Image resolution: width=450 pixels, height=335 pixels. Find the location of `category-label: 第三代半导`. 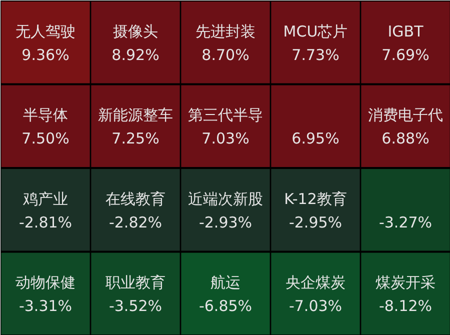

category-label: 第三代半导 is located at coordinates (225, 115).